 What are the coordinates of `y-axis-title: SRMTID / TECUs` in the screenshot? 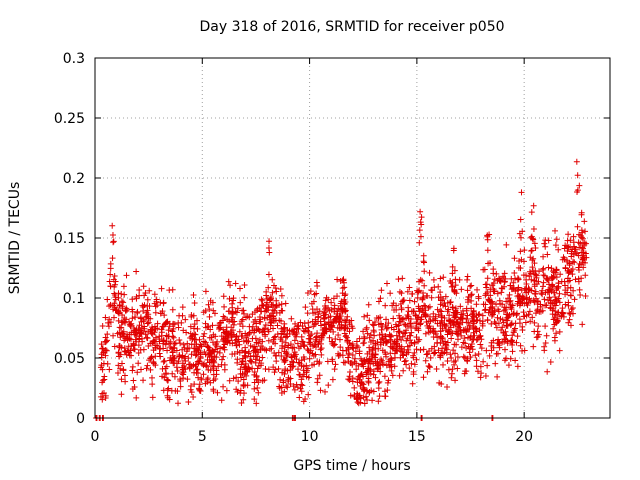 It's located at (15, 238).